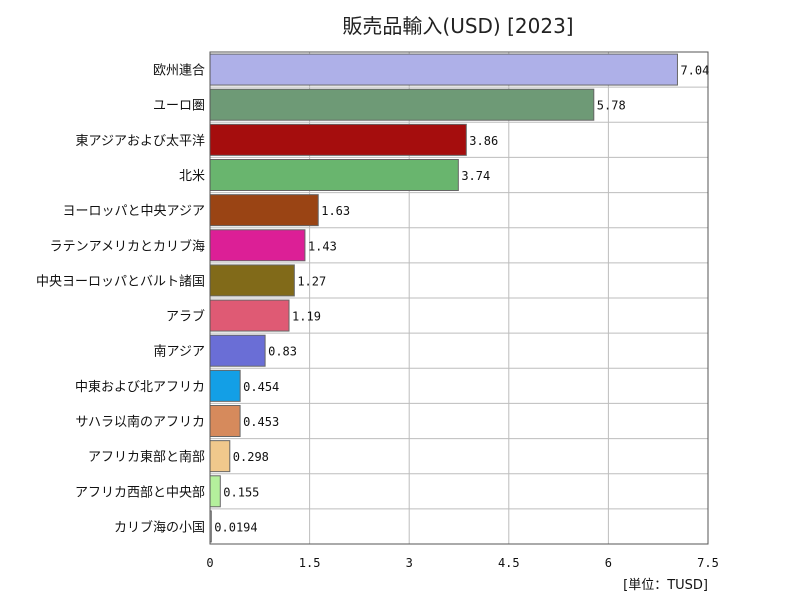  I want to click on category-label: 北米, so click(192, 176).